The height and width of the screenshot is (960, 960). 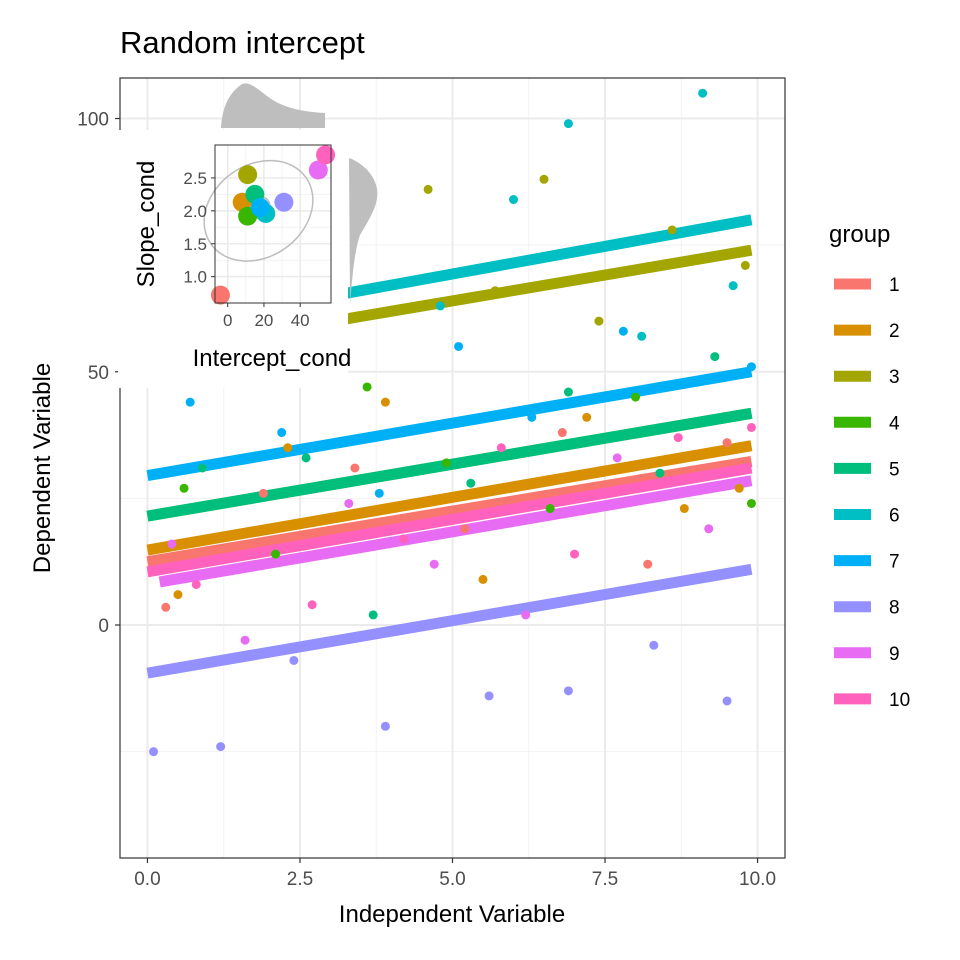 What do you see at coordinates (859, 234) in the screenshot?
I see `legend-title: group` at bounding box center [859, 234].